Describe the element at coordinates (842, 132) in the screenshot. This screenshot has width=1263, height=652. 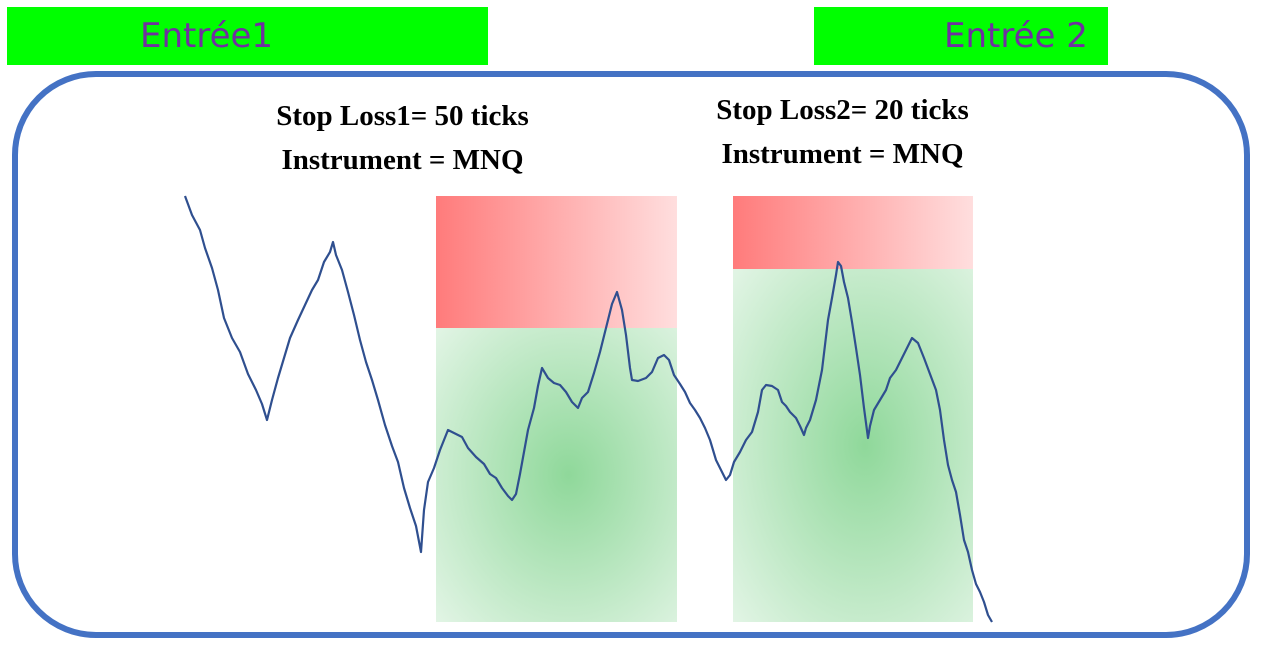
I see `trade2-info: Stop Loss2= 20 ticks Instrument = MNQ` at that location.